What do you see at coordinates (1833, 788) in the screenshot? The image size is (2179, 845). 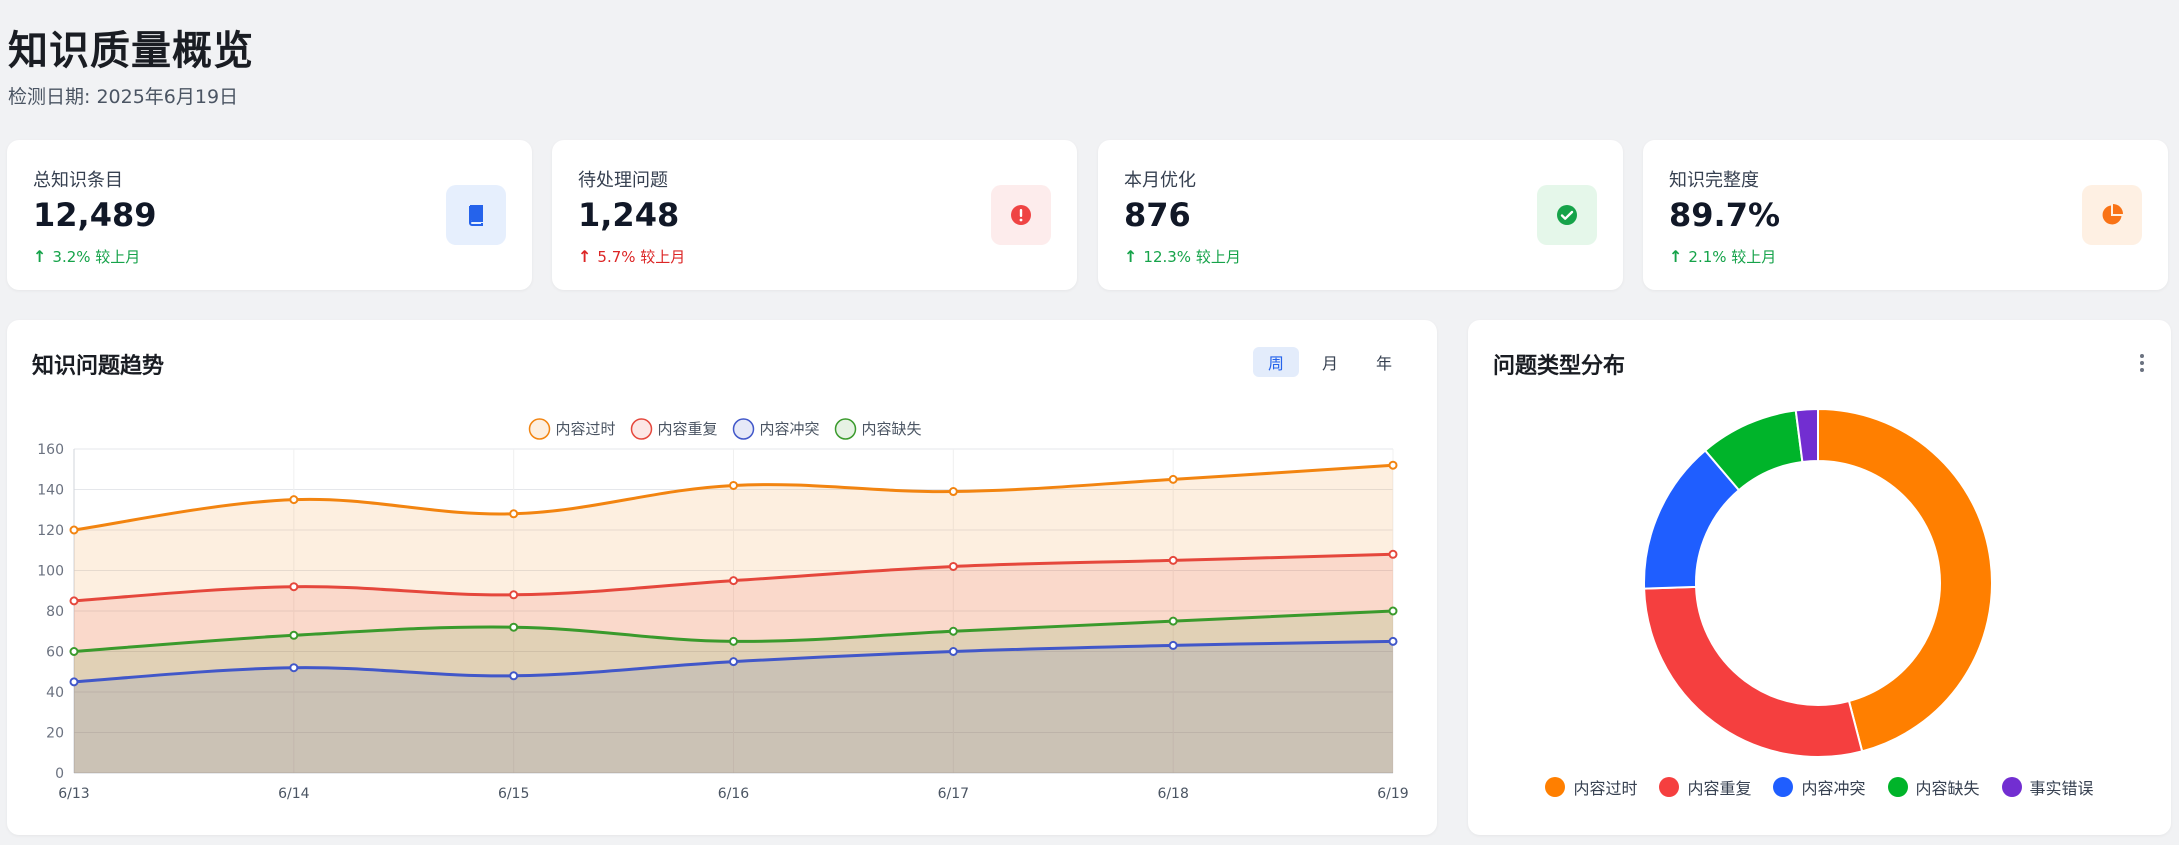 I see `pie-legend-label: 内容冲突` at bounding box center [1833, 788].